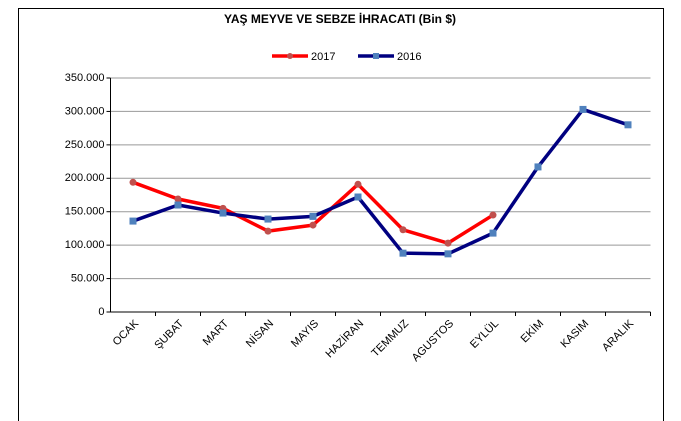  Describe the element at coordinates (85, 111) in the screenshot. I see `y-tick-label: 300.000` at that location.